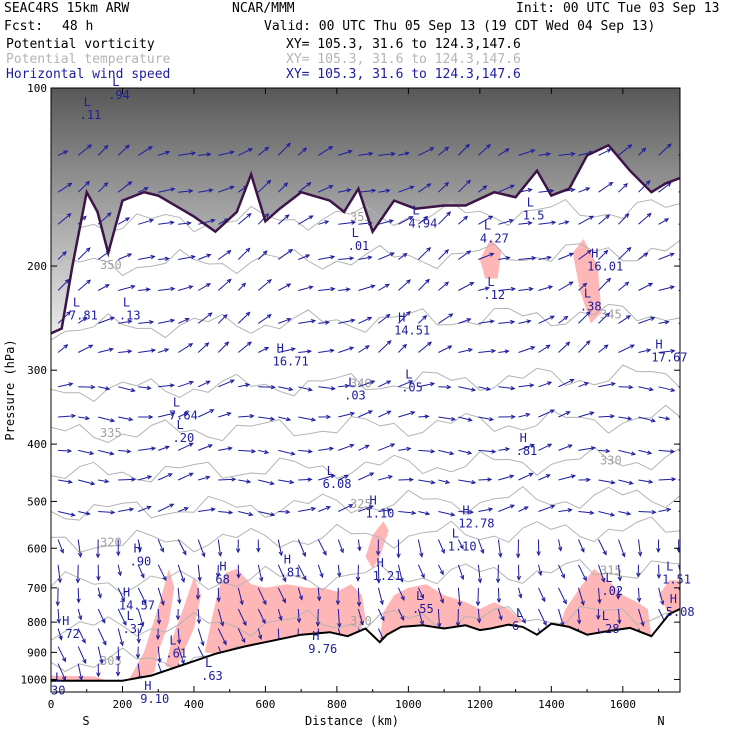 The height and width of the screenshot is (740, 740). I want to click on svg-text: .01, so click(359, 246).